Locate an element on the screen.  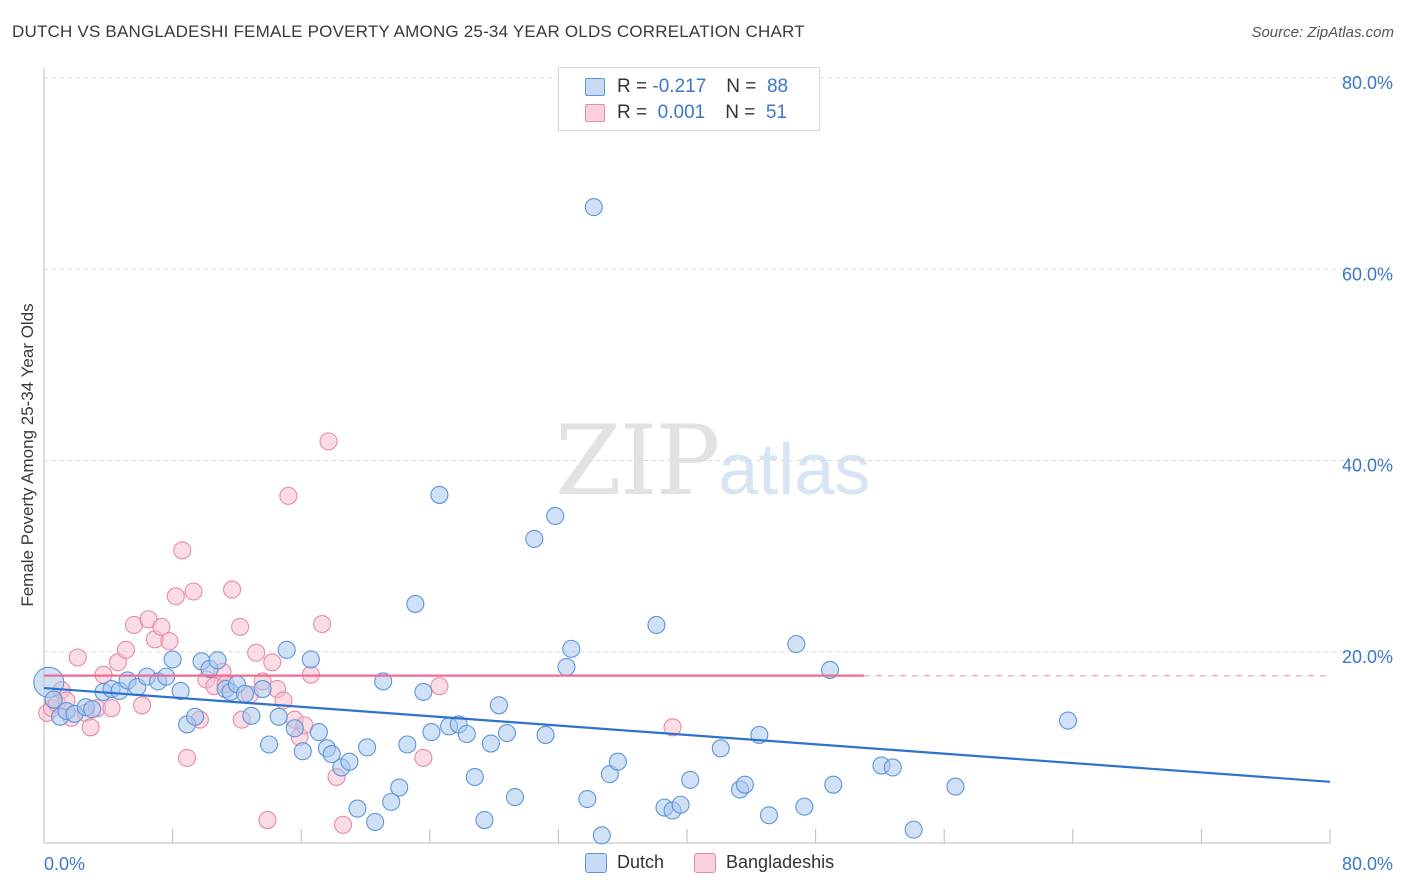
legend-row-dutch: R = -0.217 N = 88 is located at coordinates (686, 87).